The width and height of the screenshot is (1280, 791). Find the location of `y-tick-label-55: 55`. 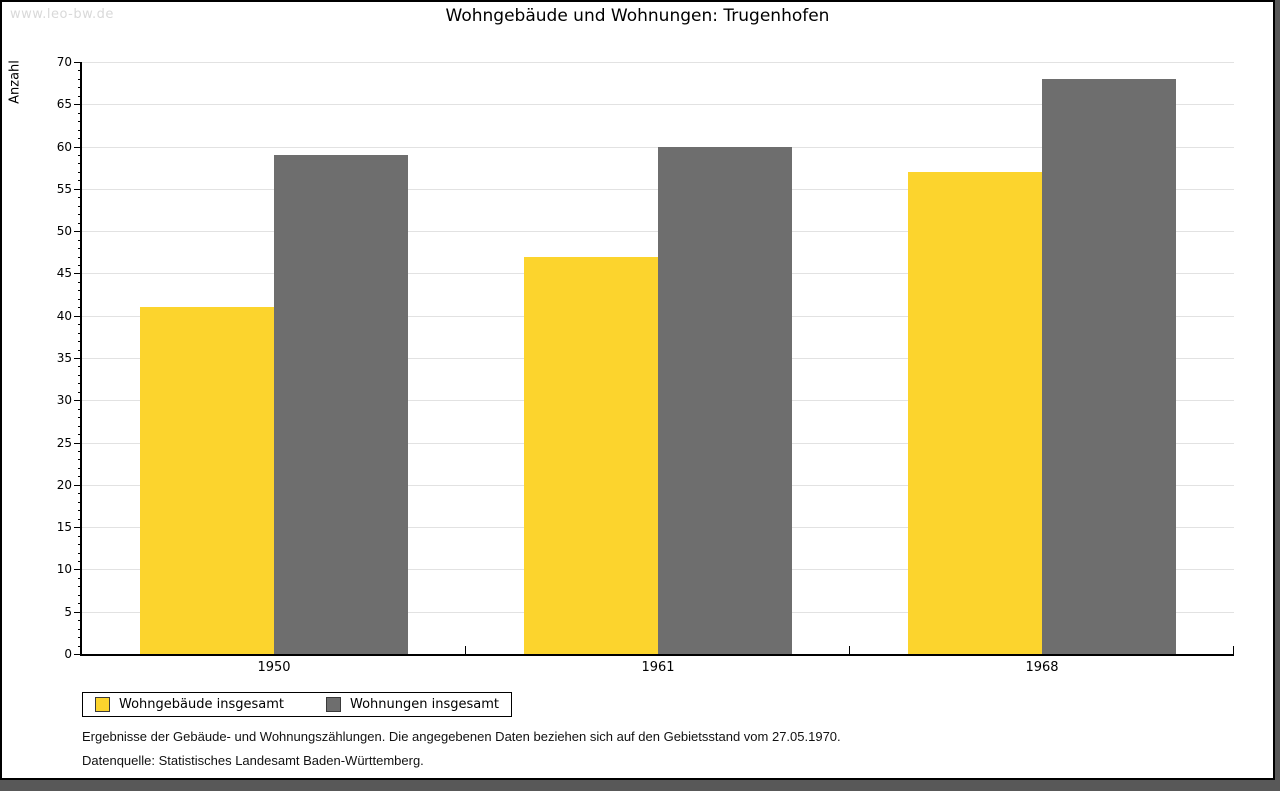

y-tick-label-55: 55 is located at coordinates (64, 189).